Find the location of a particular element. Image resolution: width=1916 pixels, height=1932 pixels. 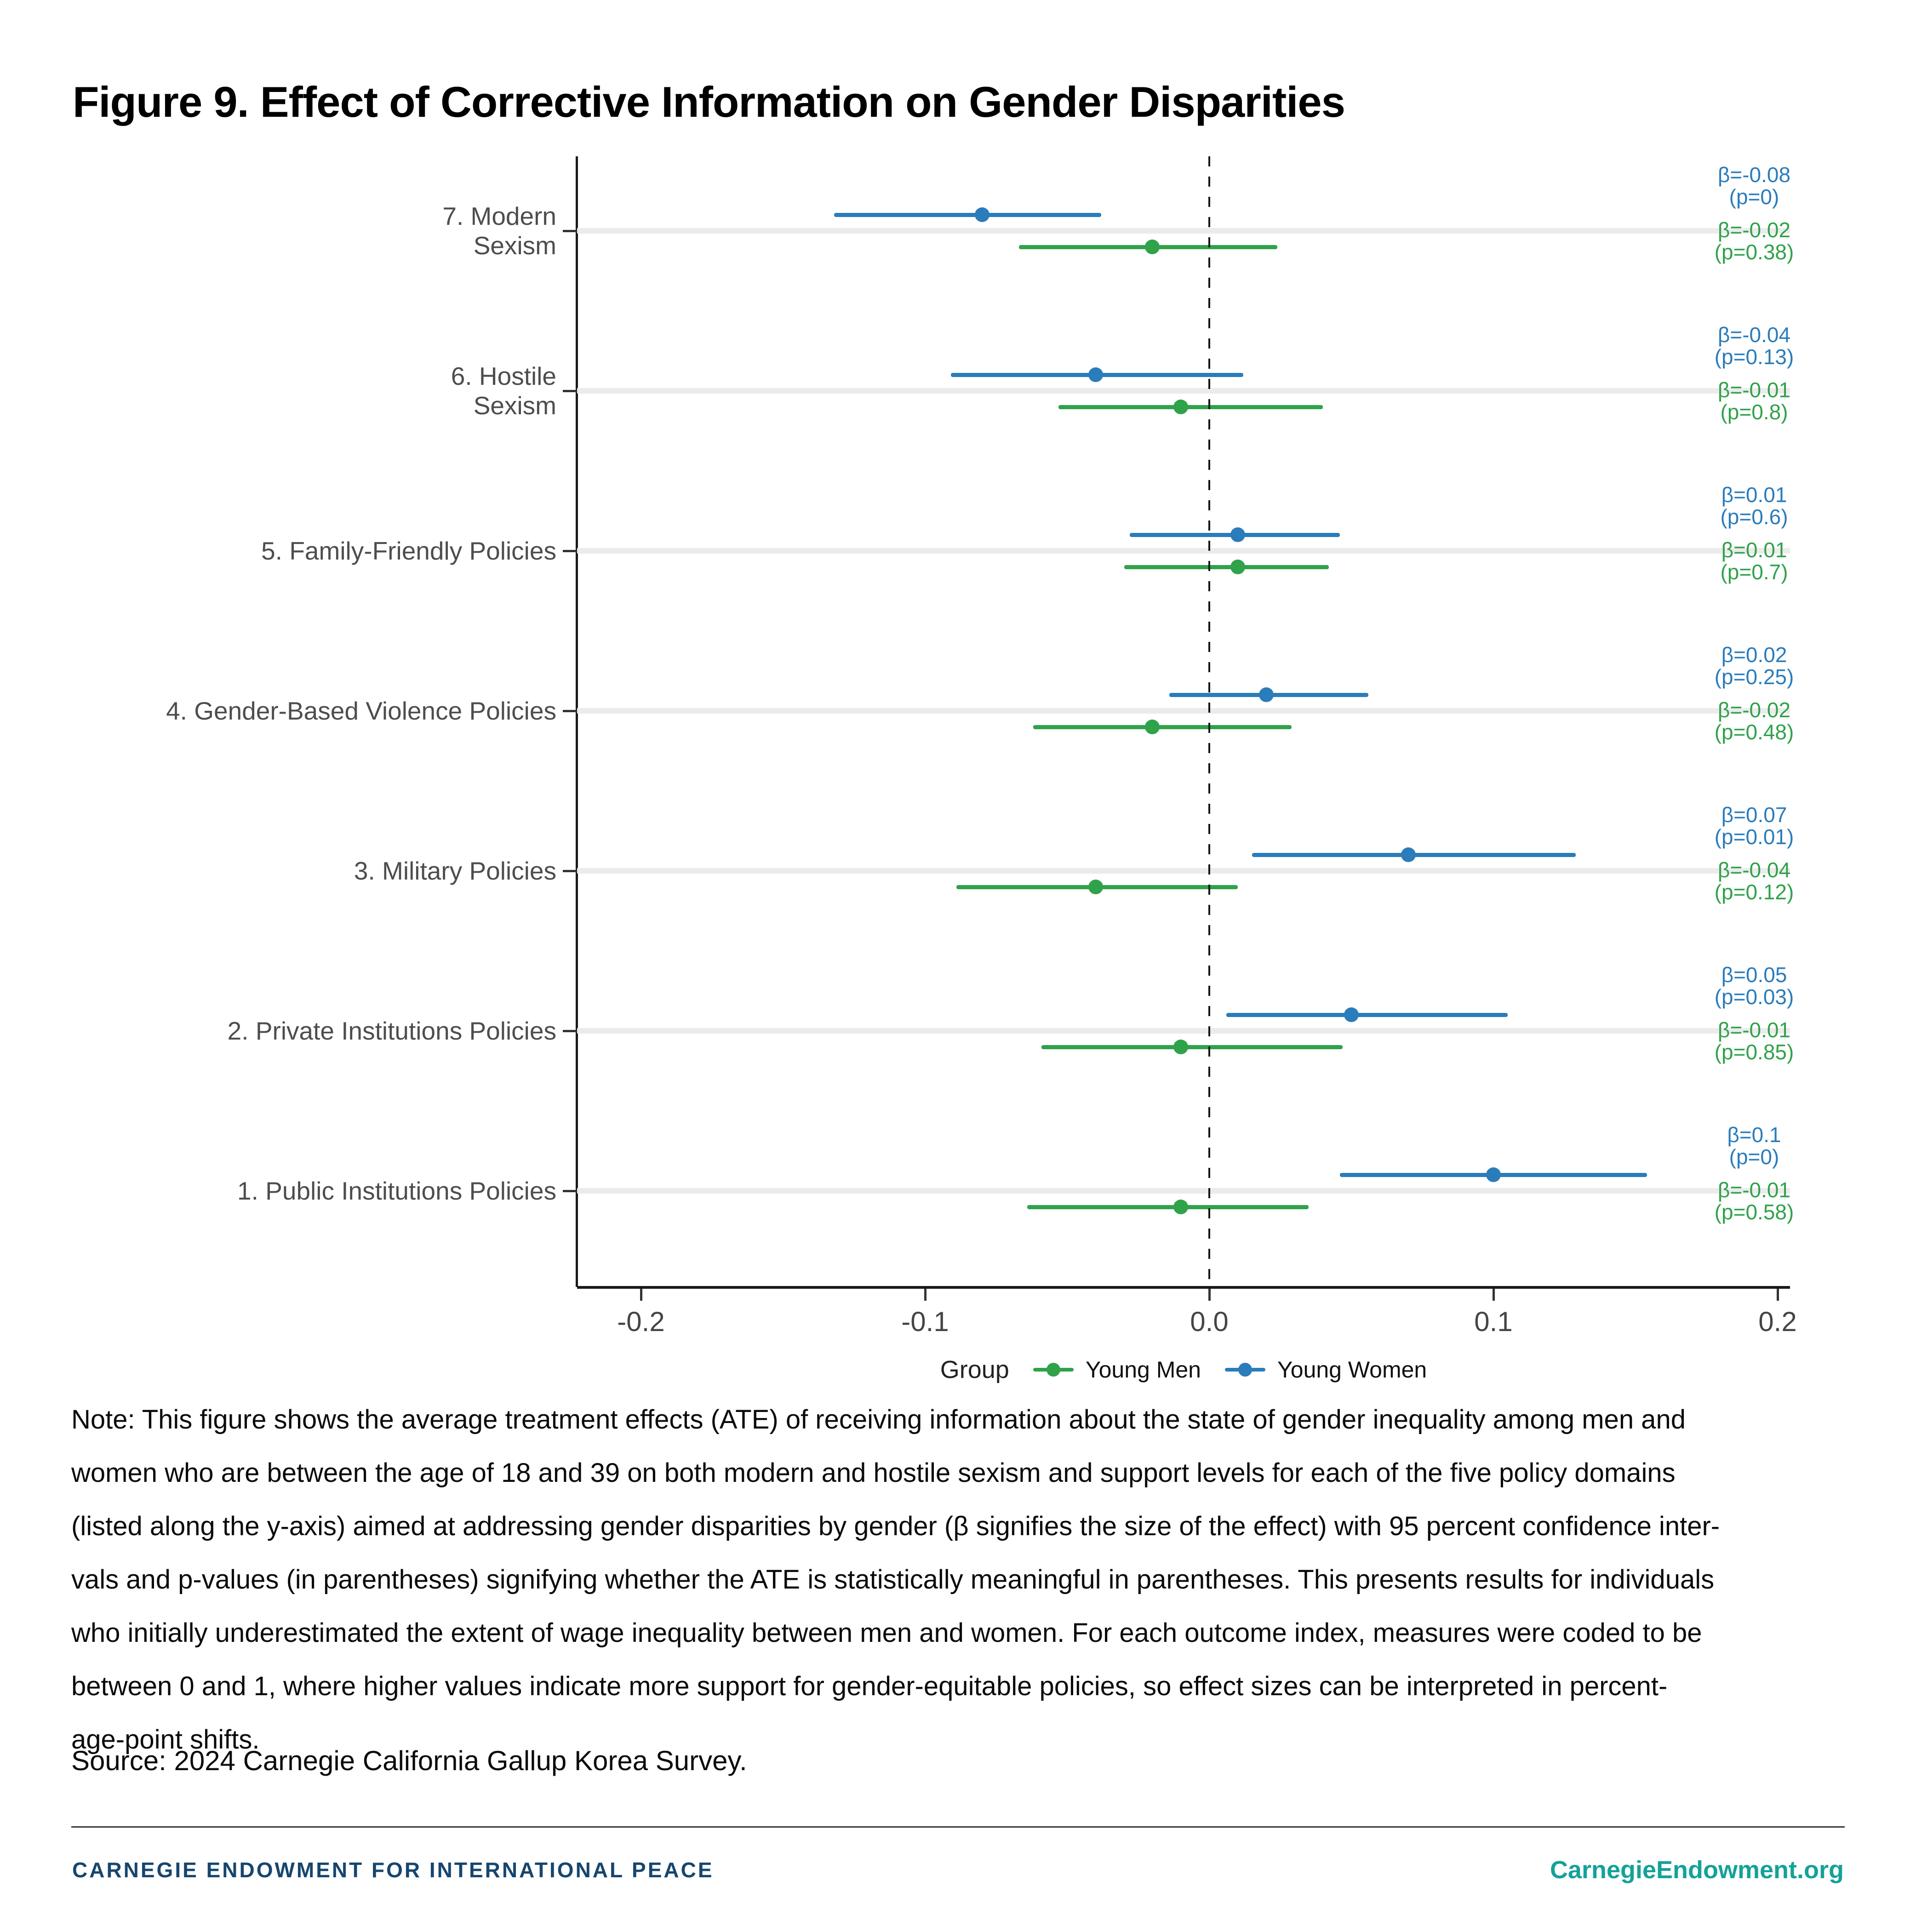

young-men-key-icon is located at coordinates (1054, 1369).